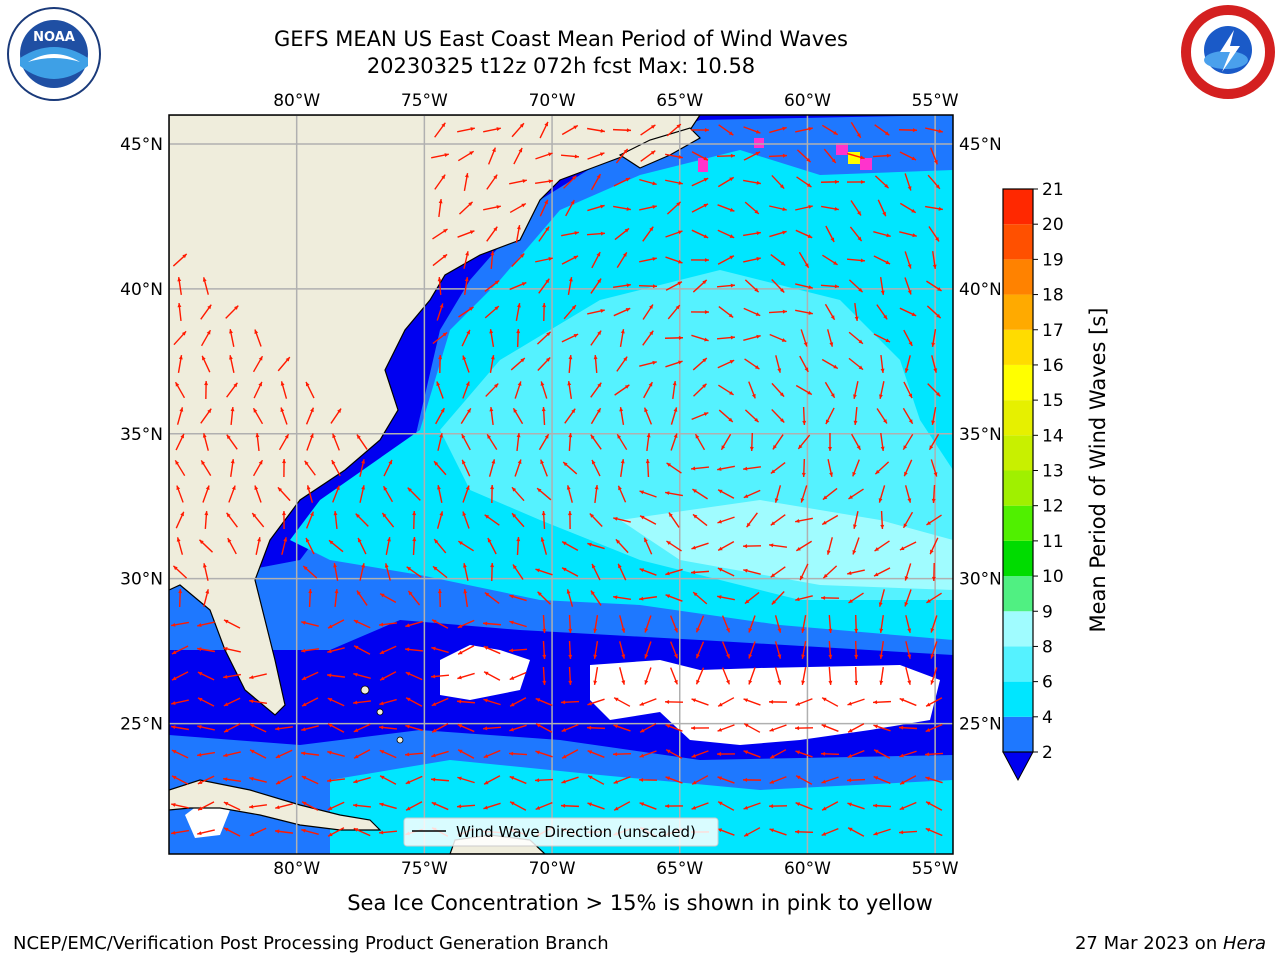 The width and height of the screenshot is (1280, 960). What do you see at coordinates (275, 805) in the screenshot?
I see `cuba-land` at bounding box center [275, 805].